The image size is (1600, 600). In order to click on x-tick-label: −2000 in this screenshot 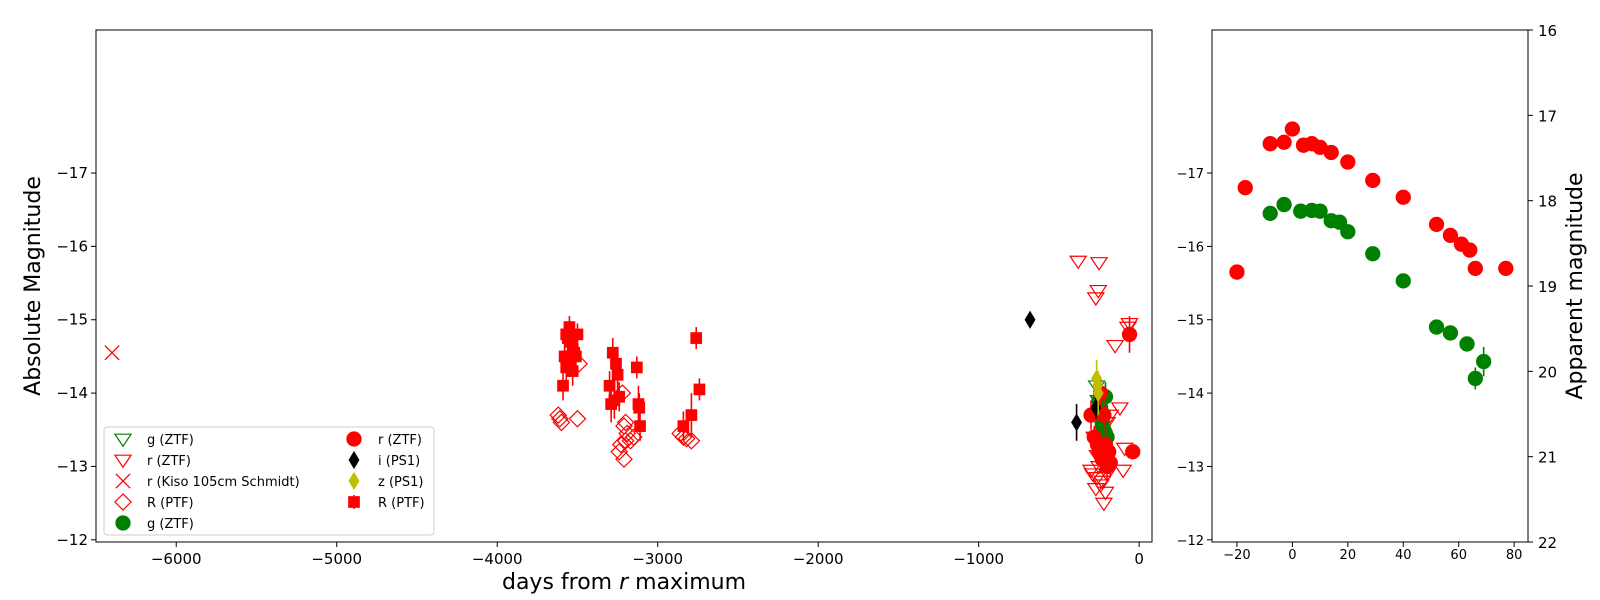, I will do `click(818, 559)`.